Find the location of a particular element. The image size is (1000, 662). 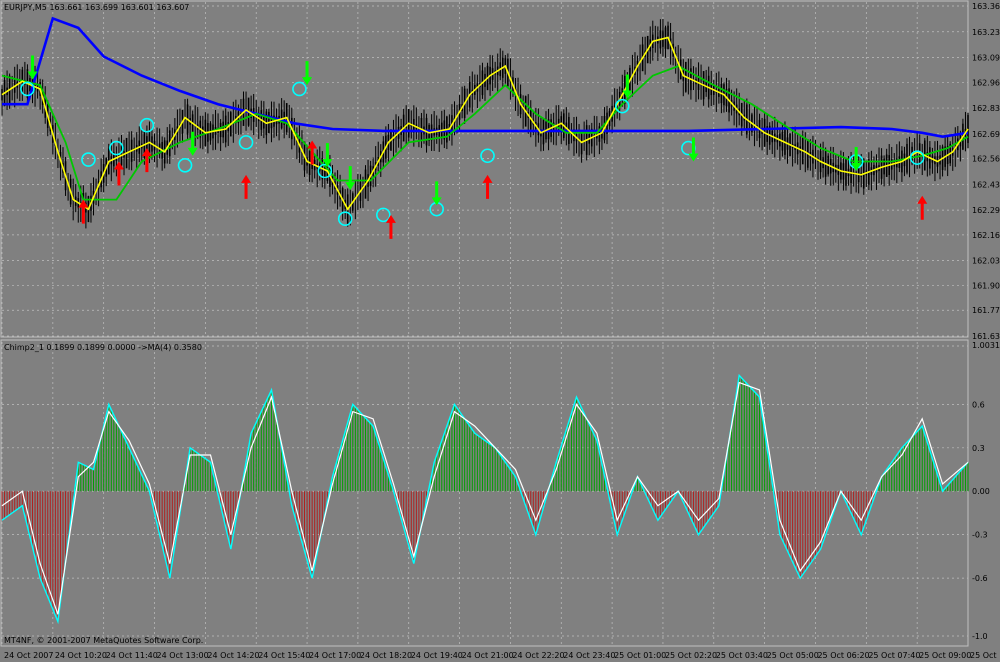

price-tick-label: 161.900 is located at coordinates (986, 285).